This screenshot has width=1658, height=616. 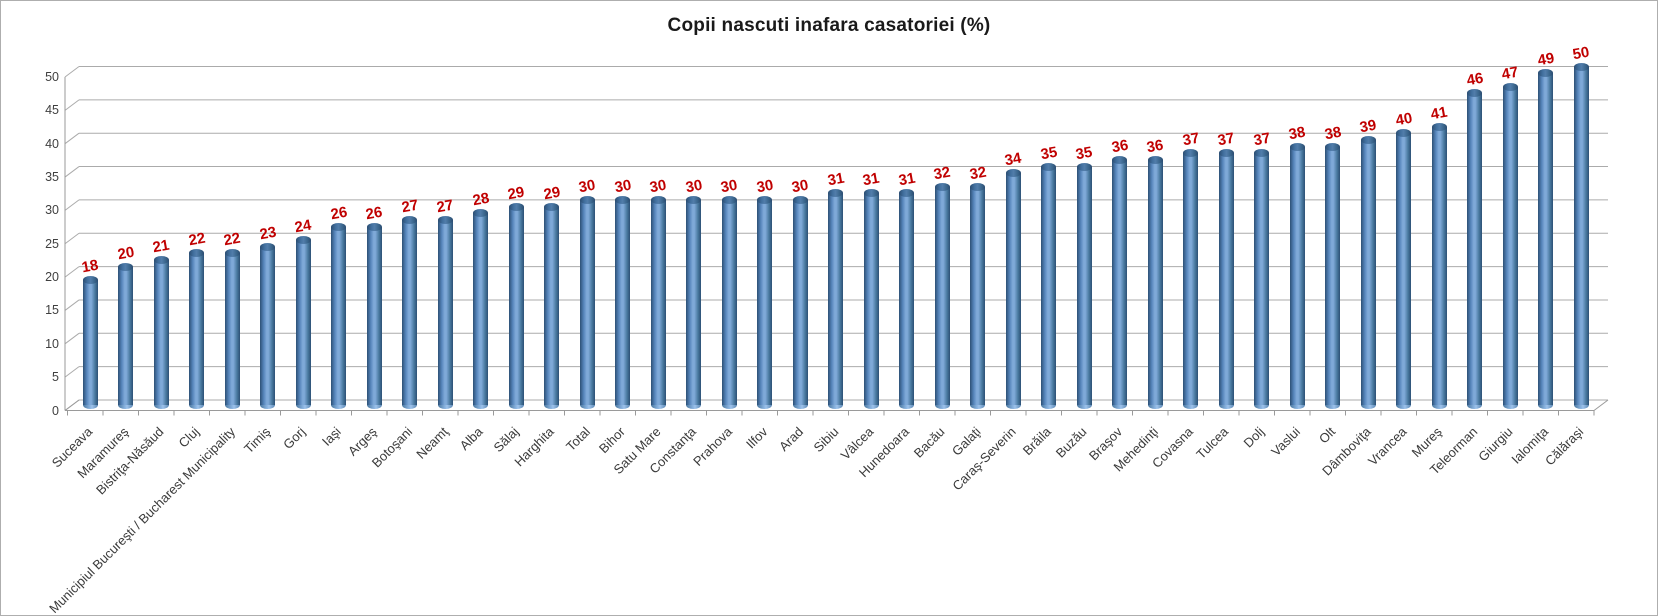 What do you see at coordinates (55, 410) in the screenshot?
I see `y-axis-label: 0` at bounding box center [55, 410].